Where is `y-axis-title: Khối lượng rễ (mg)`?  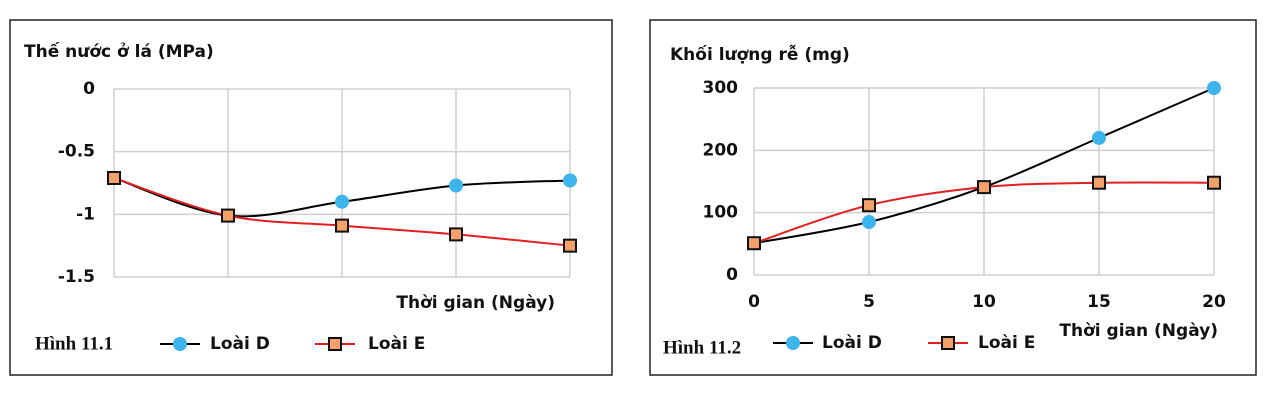
y-axis-title: Khối lượng rễ (mg) is located at coordinates (760, 54).